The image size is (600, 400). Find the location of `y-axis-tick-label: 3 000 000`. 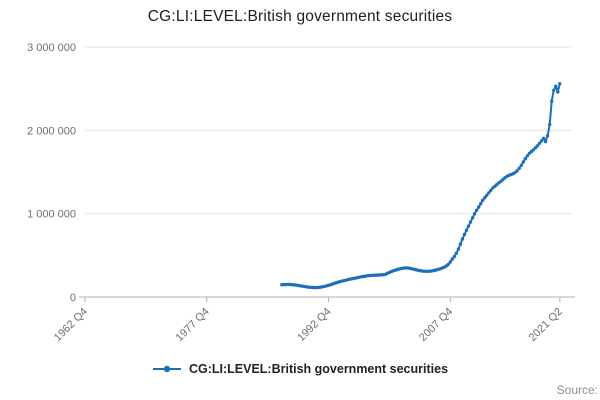

y-axis-tick-label: 3 000 000 is located at coordinates (51, 48).